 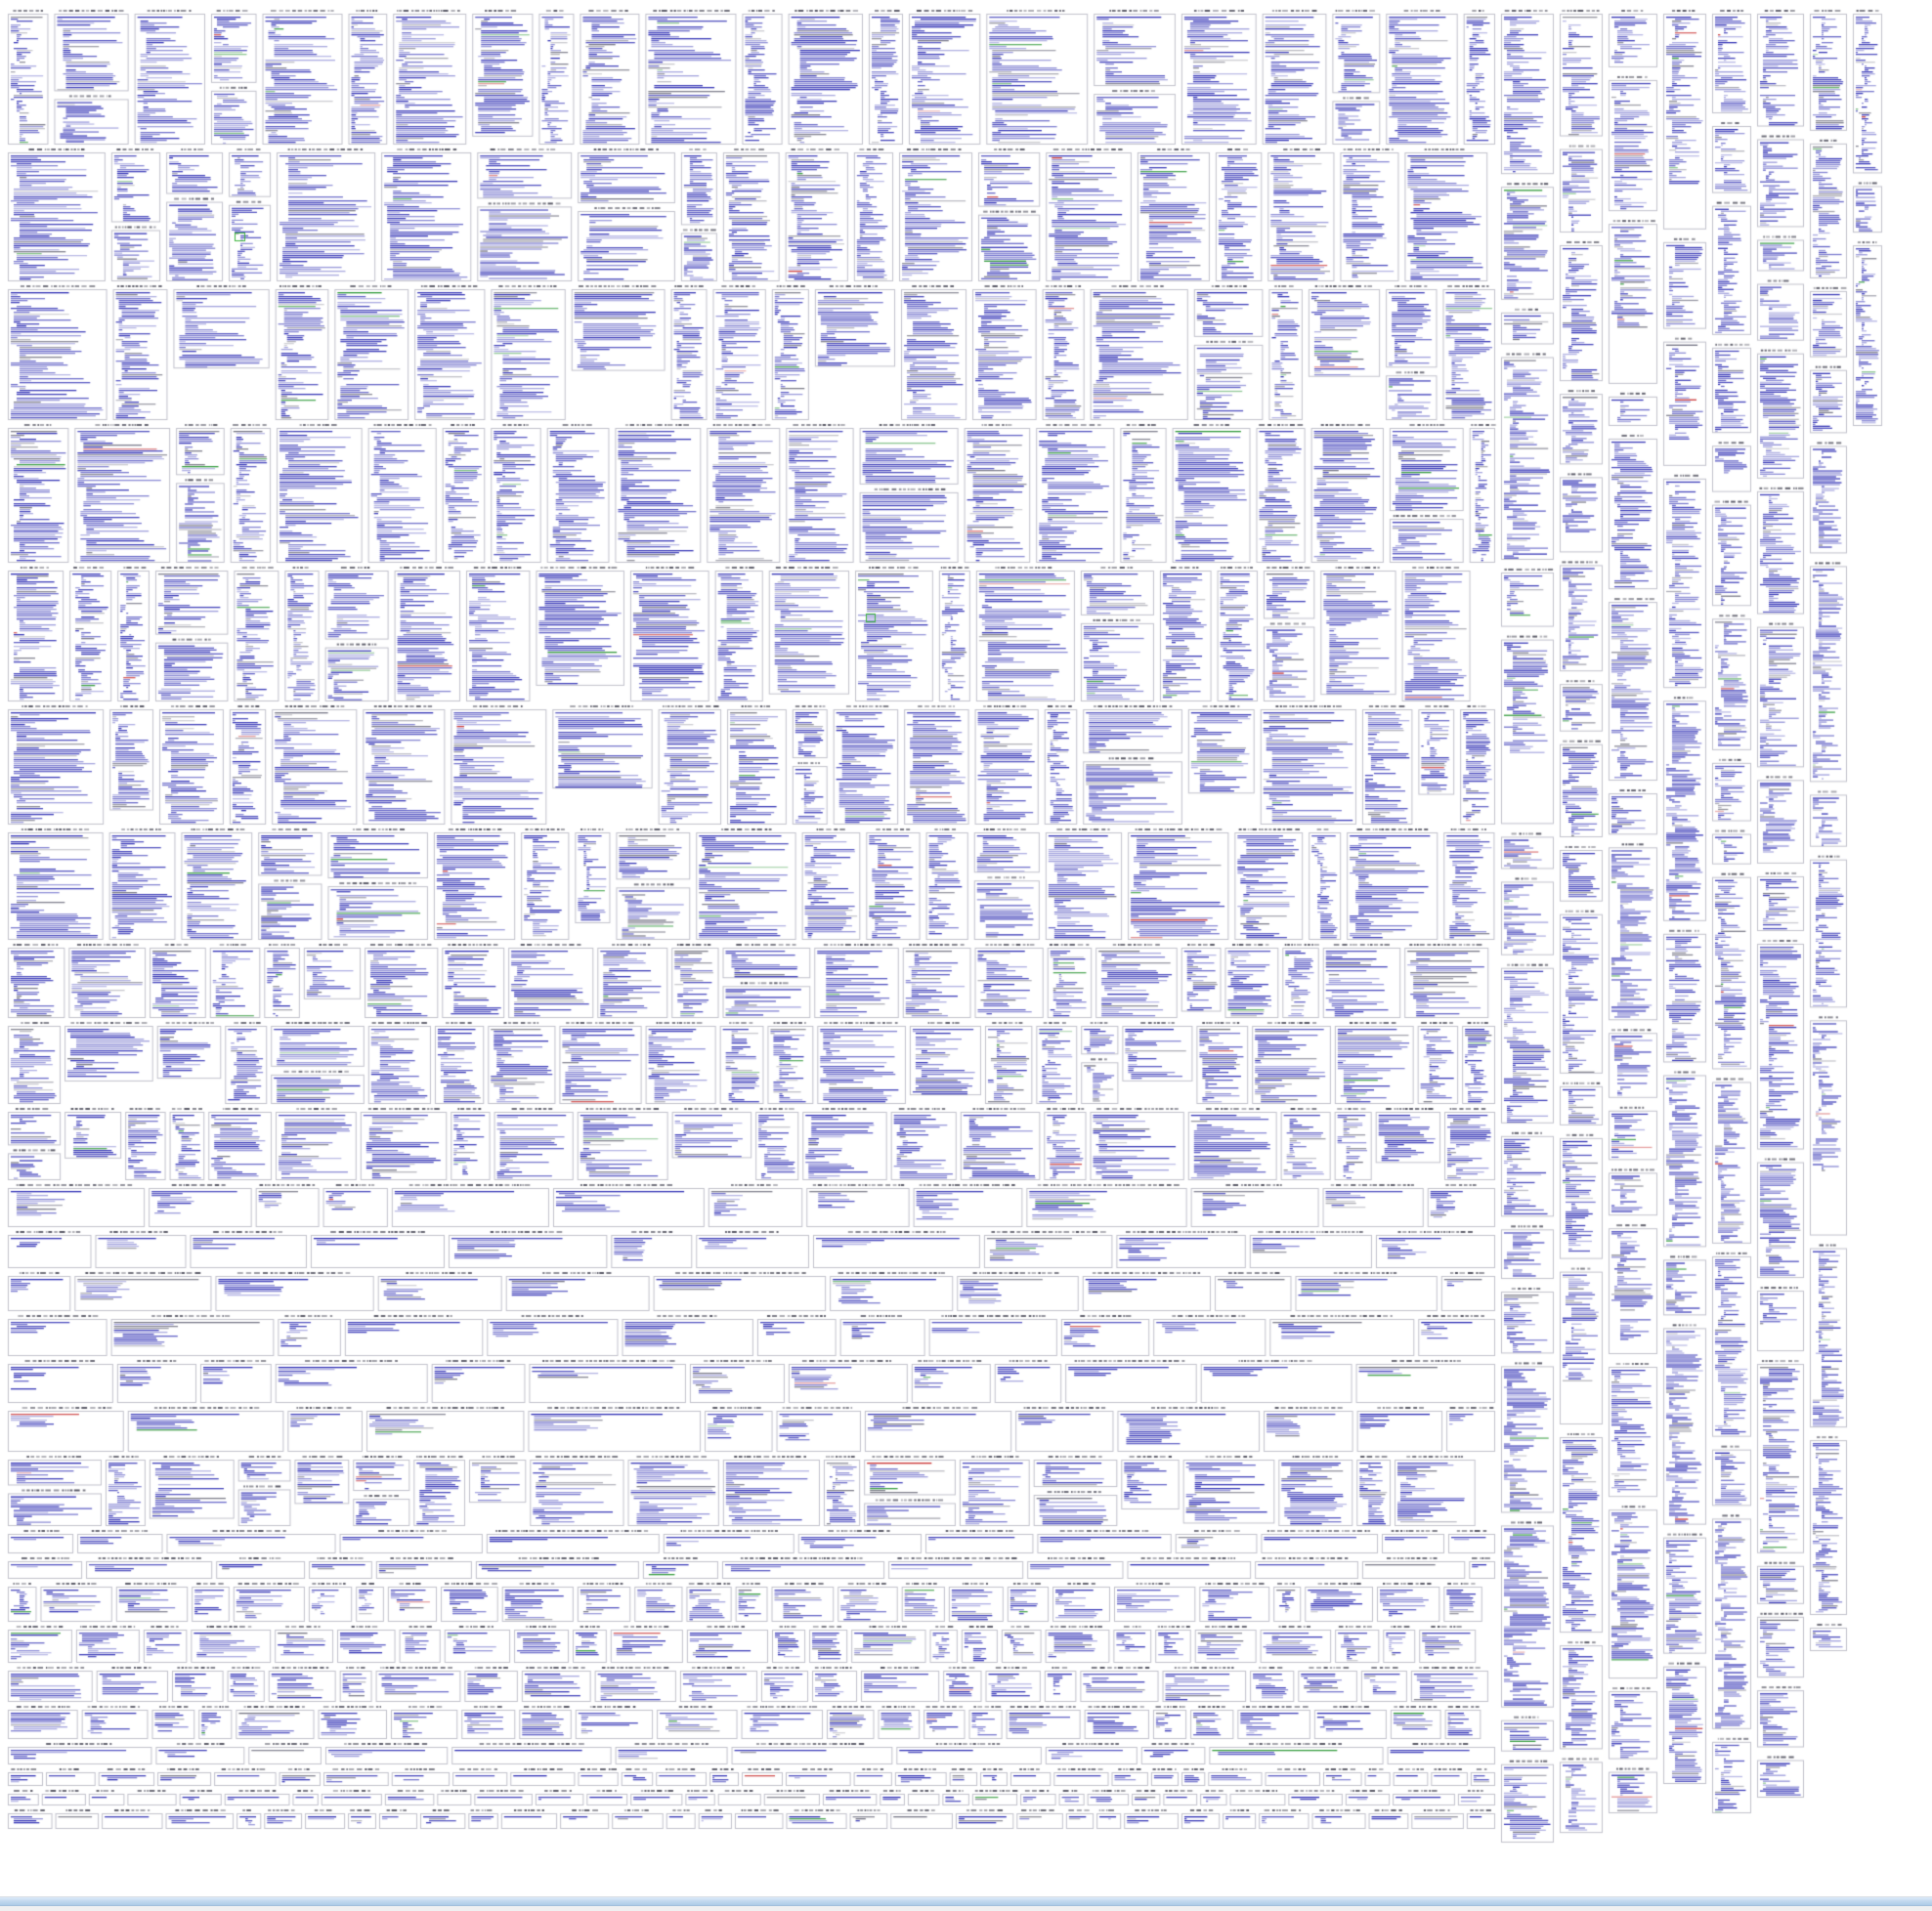 I want to click on window-footer, so click(x=966, y=1909).